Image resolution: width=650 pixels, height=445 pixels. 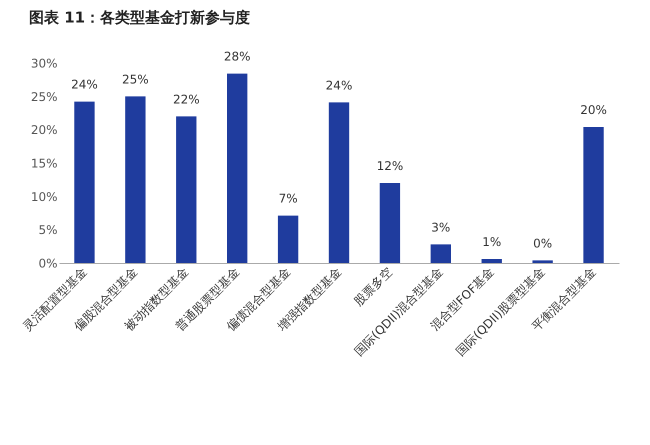 What do you see at coordinates (440, 227) in the screenshot?
I see `data-label: 3%` at bounding box center [440, 227].